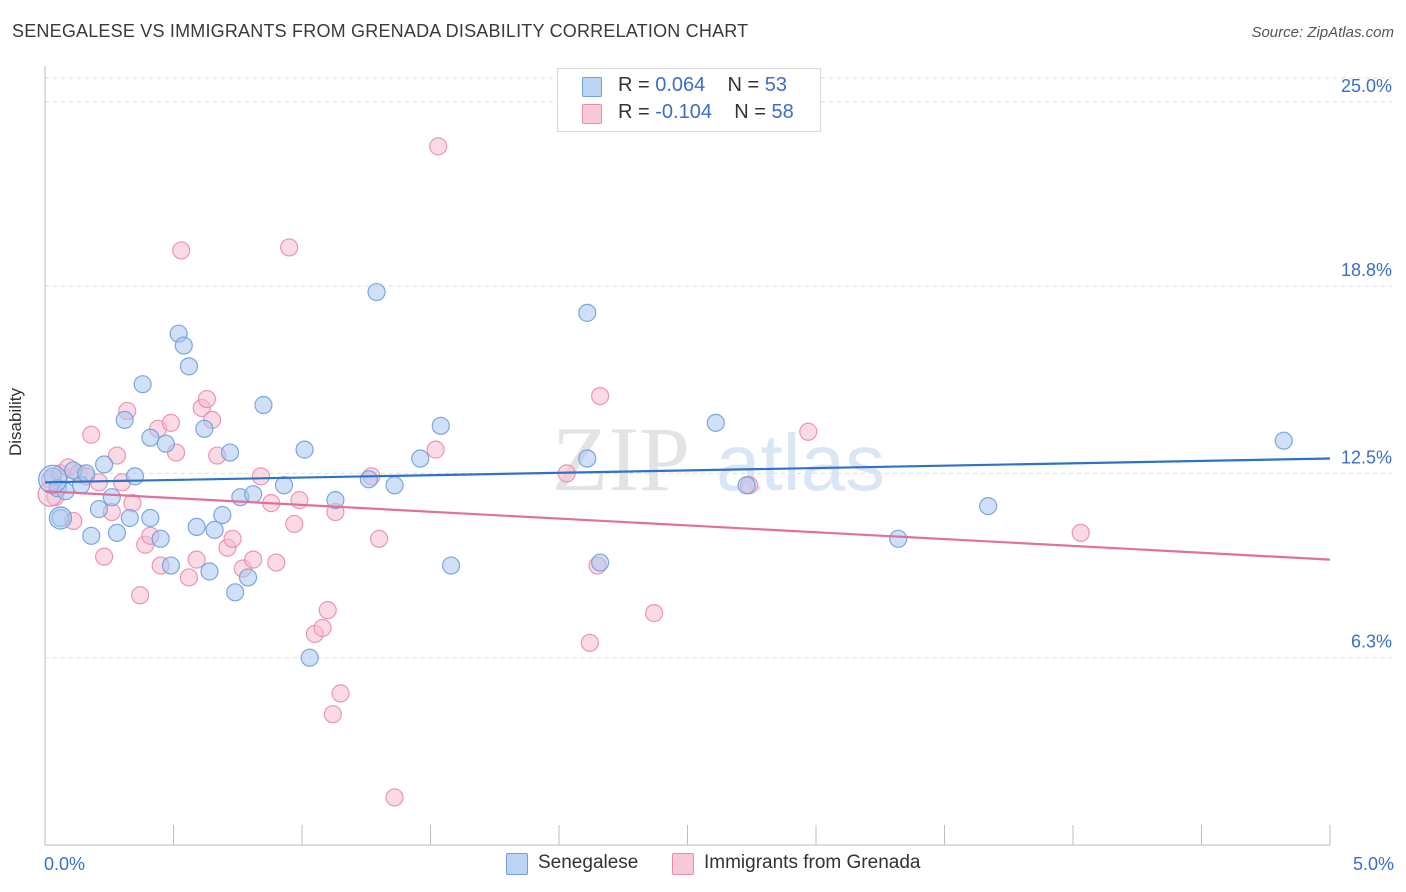 The height and width of the screenshot is (892, 1406). Describe the element at coordinates (753, 112) in the screenshot. I see `n-label: N =` at that location.